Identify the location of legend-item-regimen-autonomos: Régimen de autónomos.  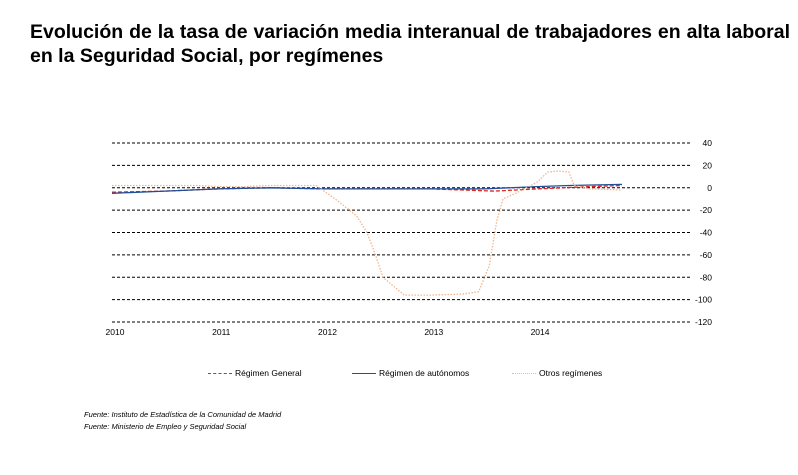
(410, 373).